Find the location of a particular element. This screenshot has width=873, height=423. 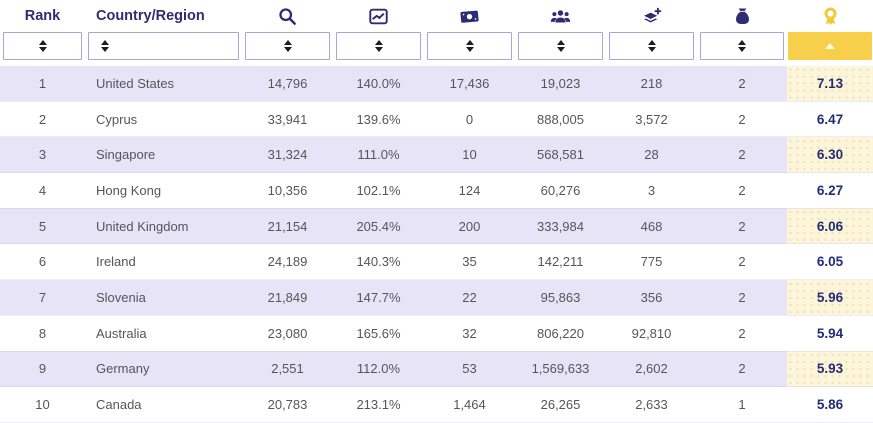

value-cell: 142,211 is located at coordinates (560, 261).